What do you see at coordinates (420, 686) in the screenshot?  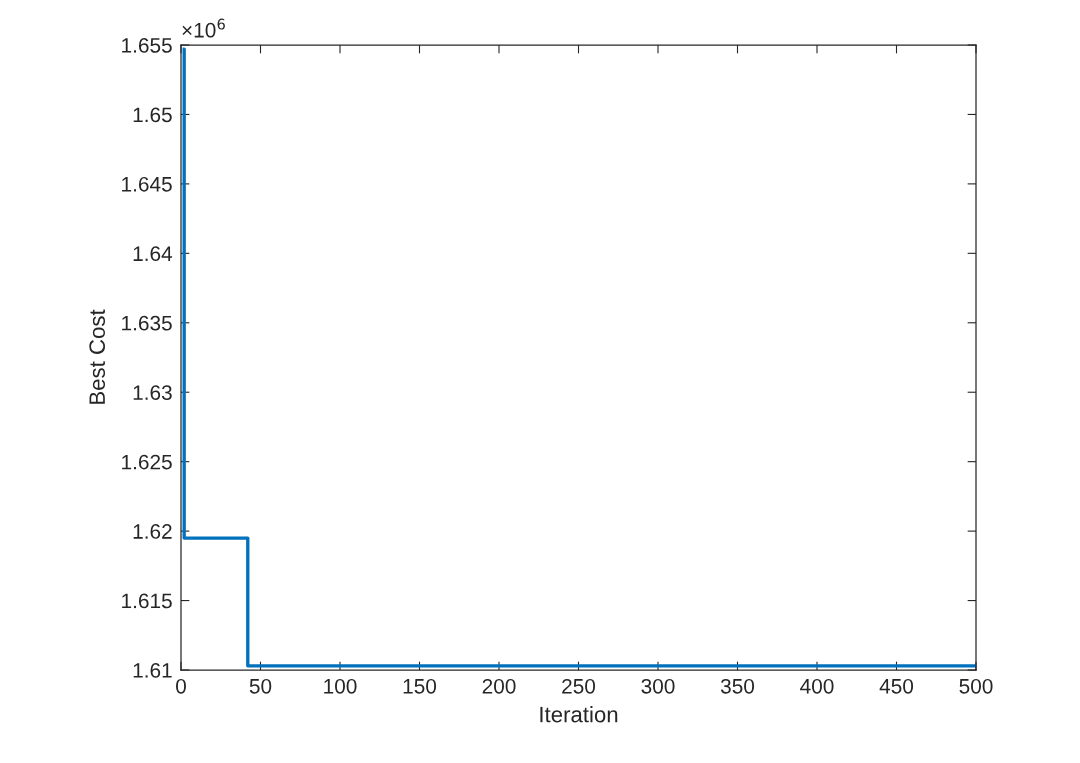 I see `x-tick-label: 150` at bounding box center [420, 686].